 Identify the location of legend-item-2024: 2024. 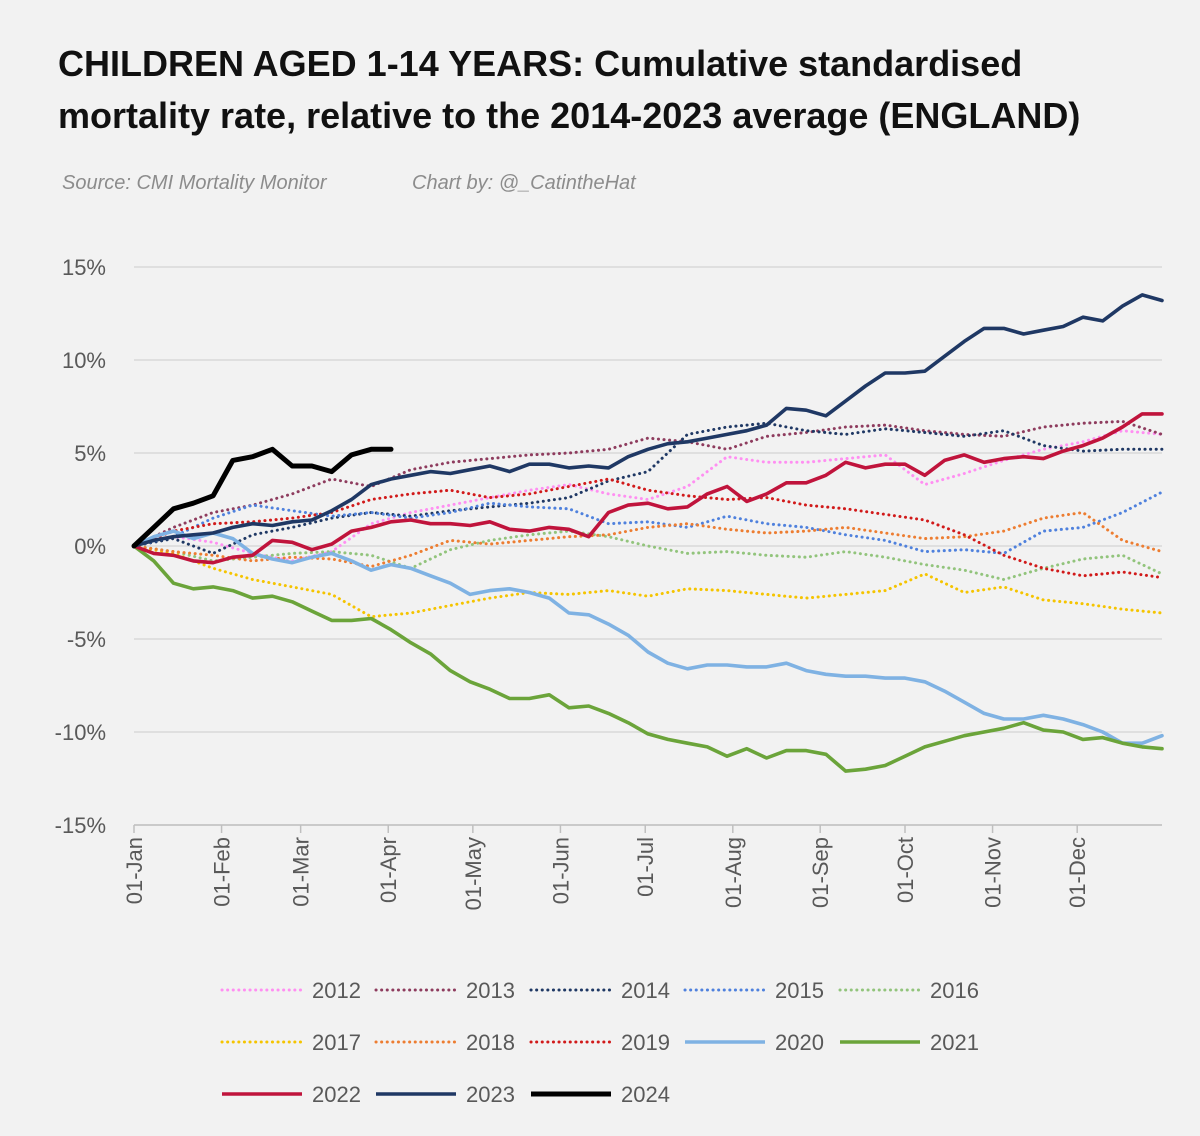
(600, 1094).